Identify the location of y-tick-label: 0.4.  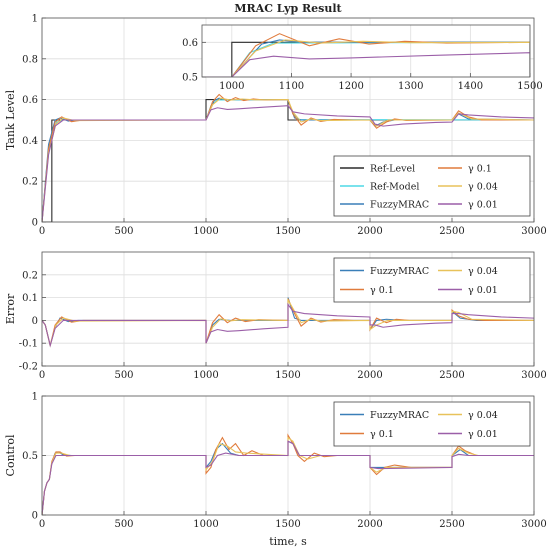
(30, 141).